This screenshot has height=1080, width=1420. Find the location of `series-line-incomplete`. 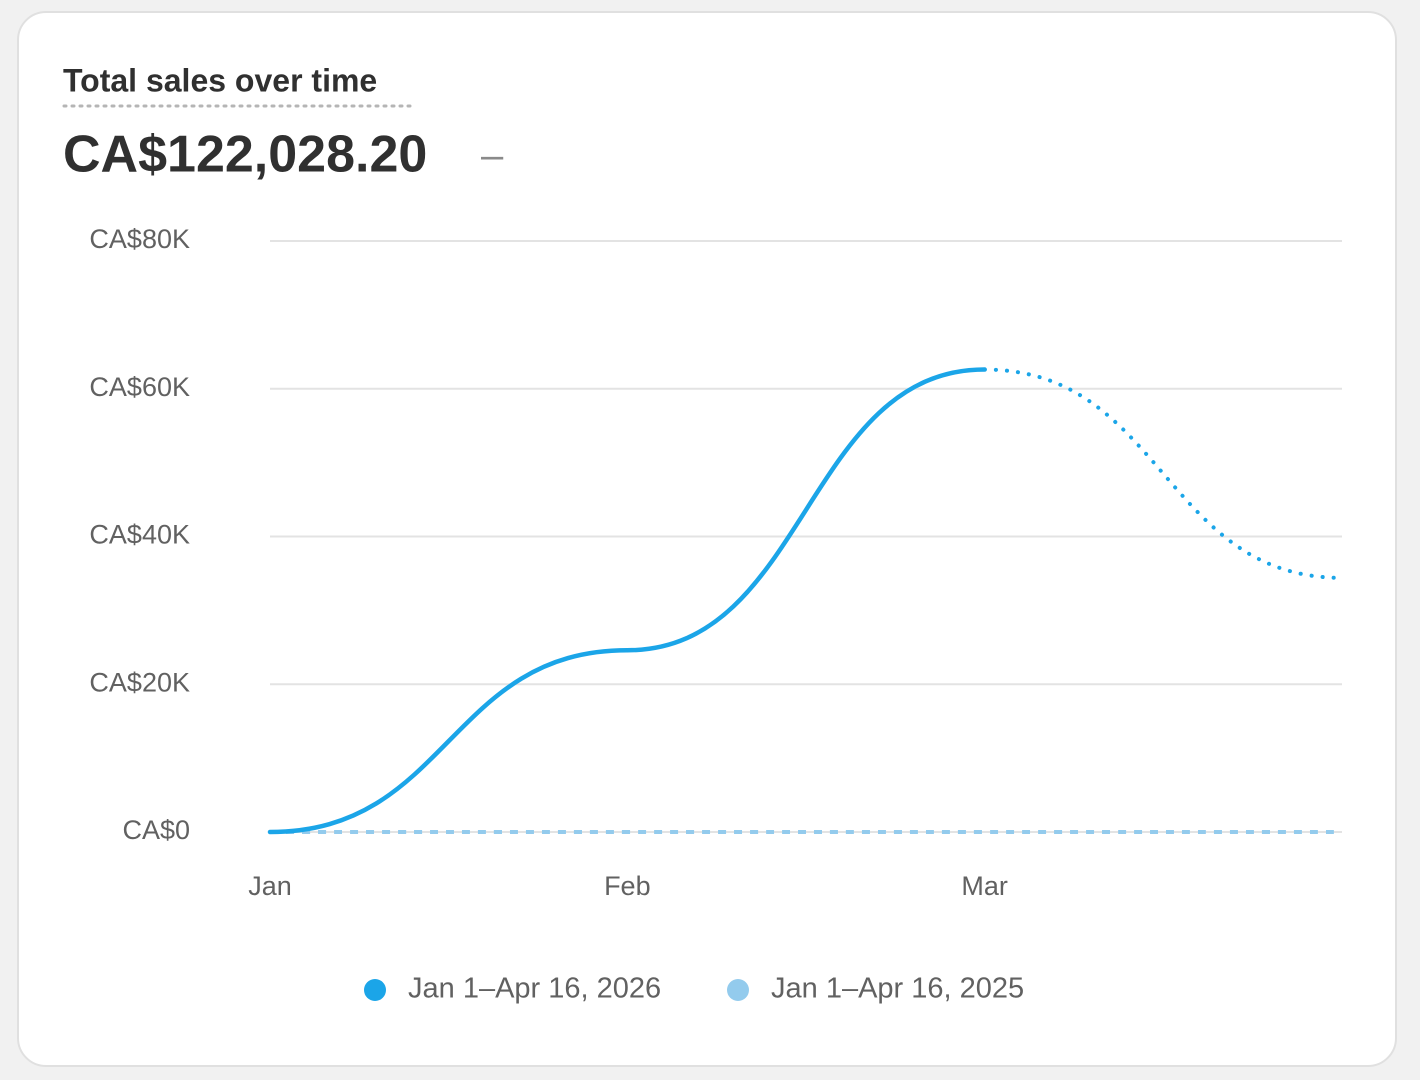

series-line-incomplete is located at coordinates (1163, 473).